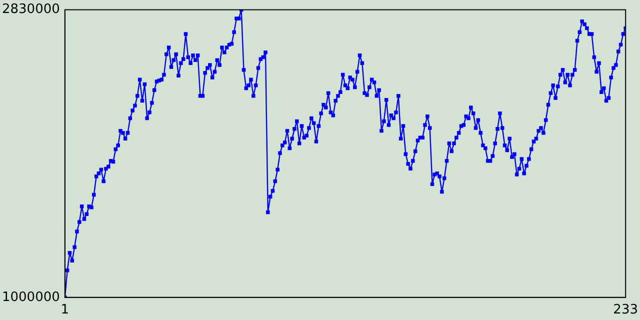 The width and height of the screenshot is (640, 320). I want to click on x-tick-label: 1, so click(65, 310).